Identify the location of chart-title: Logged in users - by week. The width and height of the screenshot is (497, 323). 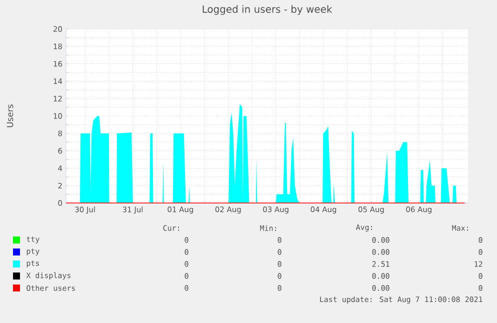
(267, 10).